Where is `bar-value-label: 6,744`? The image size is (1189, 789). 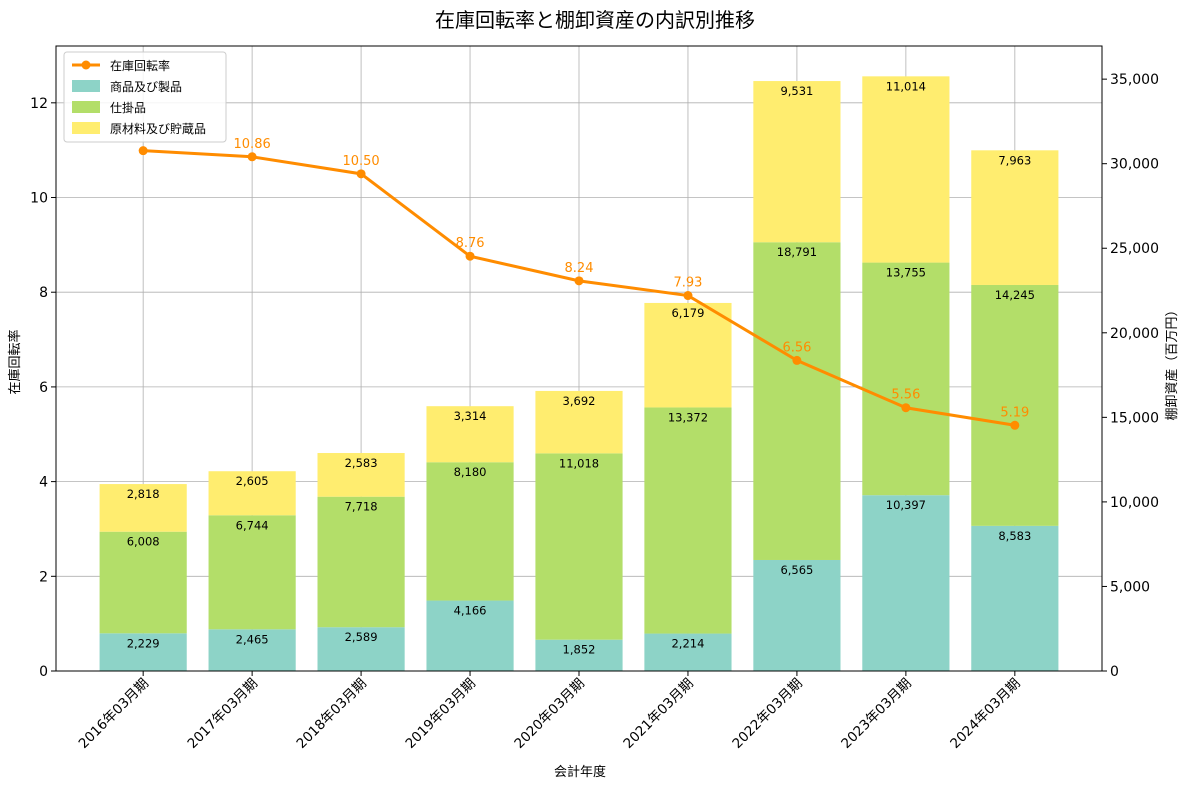
bar-value-label: 6,744 is located at coordinates (252, 525).